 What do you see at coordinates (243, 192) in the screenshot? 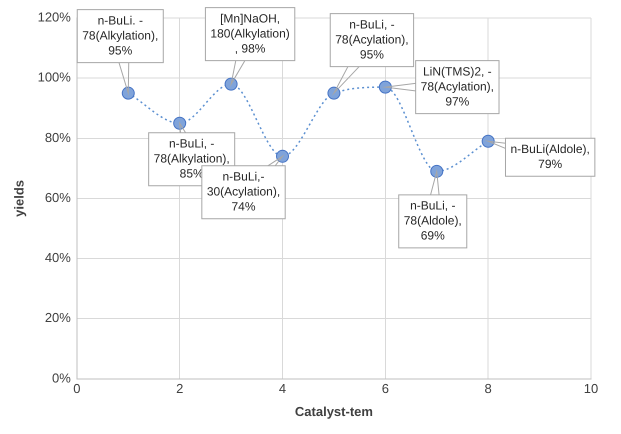
I see `annotation: n-BuLi,- 30(Acylation), 74%` at bounding box center [243, 192].